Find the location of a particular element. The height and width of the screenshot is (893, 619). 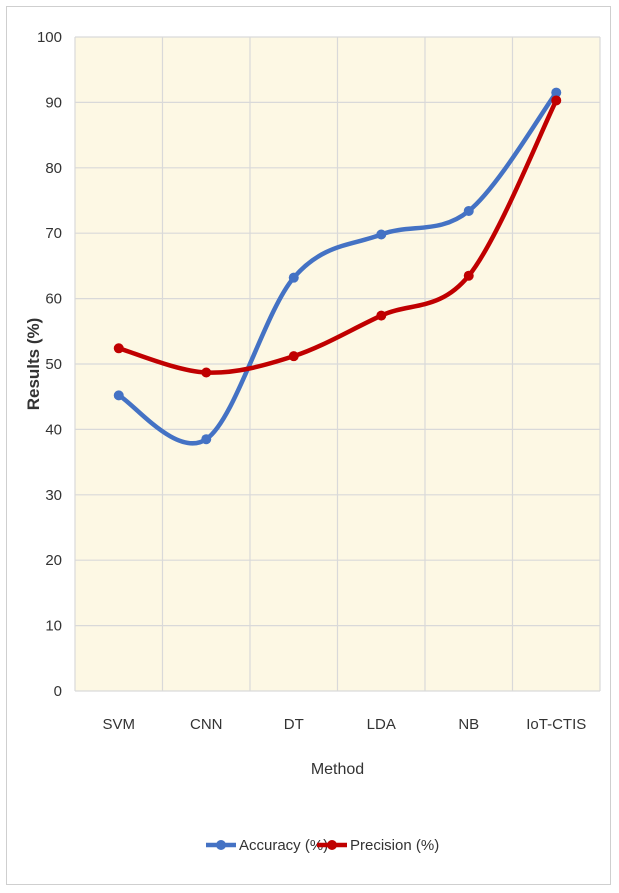

legend-item: Accuracy (%) is located at coordinates (267, 845).